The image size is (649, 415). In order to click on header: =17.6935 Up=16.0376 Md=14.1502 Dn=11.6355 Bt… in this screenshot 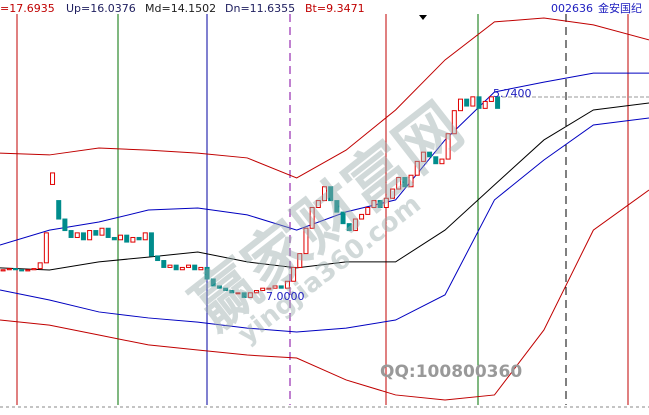, I will do `click(182, 8)`.